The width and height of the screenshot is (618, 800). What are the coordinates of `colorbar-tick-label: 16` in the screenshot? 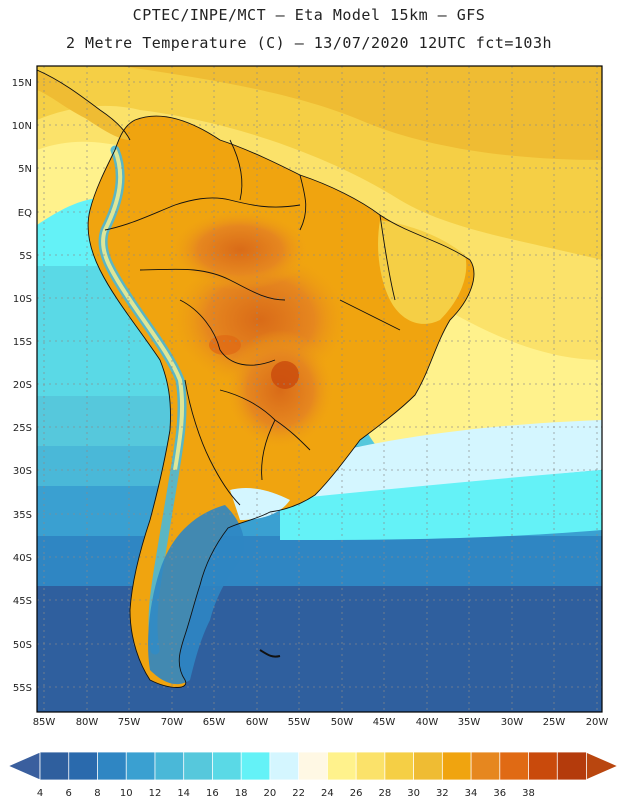 It's located at (212, 793).